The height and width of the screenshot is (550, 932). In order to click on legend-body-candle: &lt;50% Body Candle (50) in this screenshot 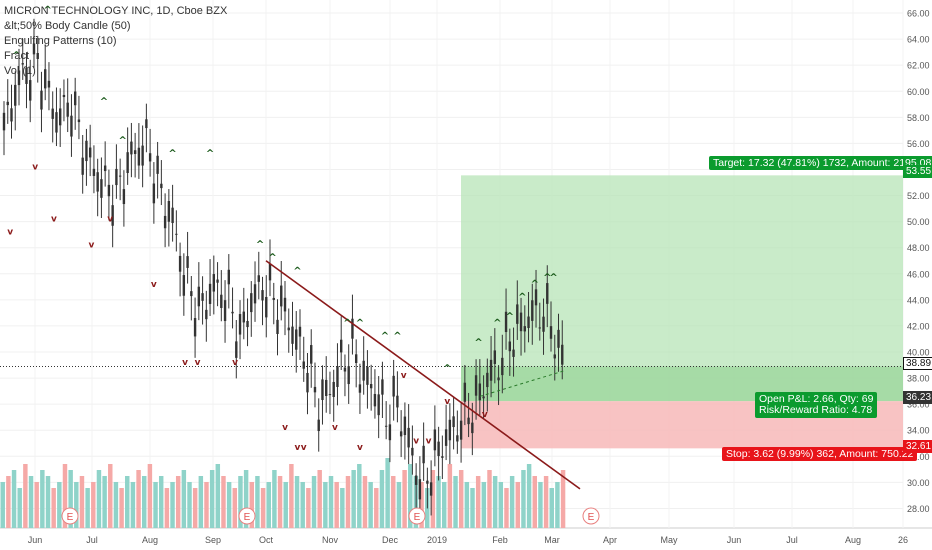, I will do `click(67, 26)`.